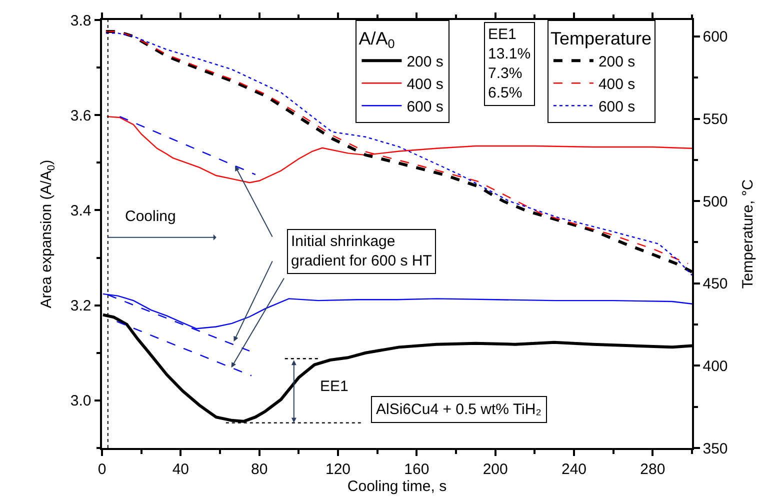  Describe the element at coordinates (459, 409) in the screenshot. I see `annotation: AlSi6Cu4 + 0.5 wt% TiH₂` at that location.